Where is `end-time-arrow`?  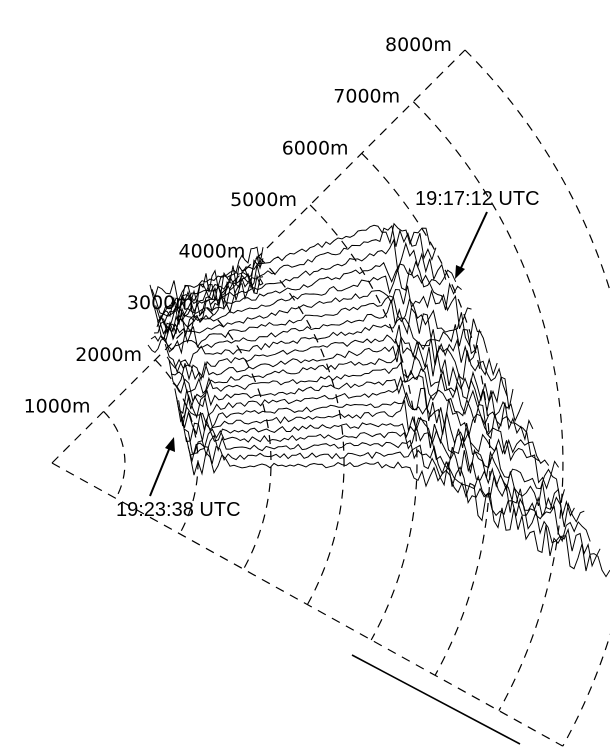
end-time-arrow is located at coordinates (160, 471).